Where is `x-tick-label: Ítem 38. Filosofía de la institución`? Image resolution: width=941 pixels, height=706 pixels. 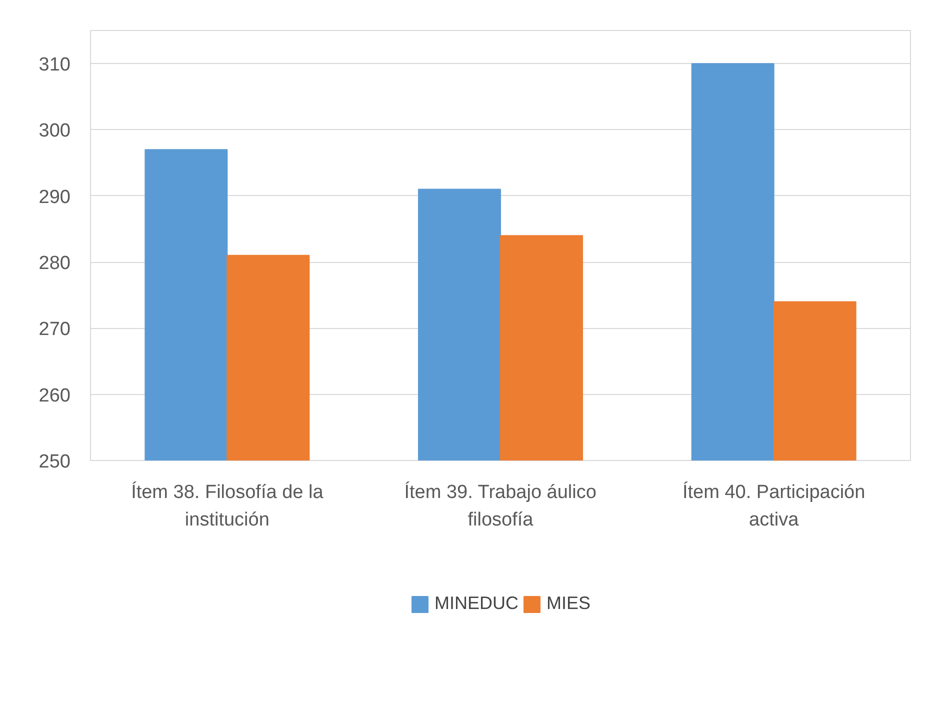 x-tick-label: Ítem 38. Filosofía de la institución is located at coordinates (227, 505).